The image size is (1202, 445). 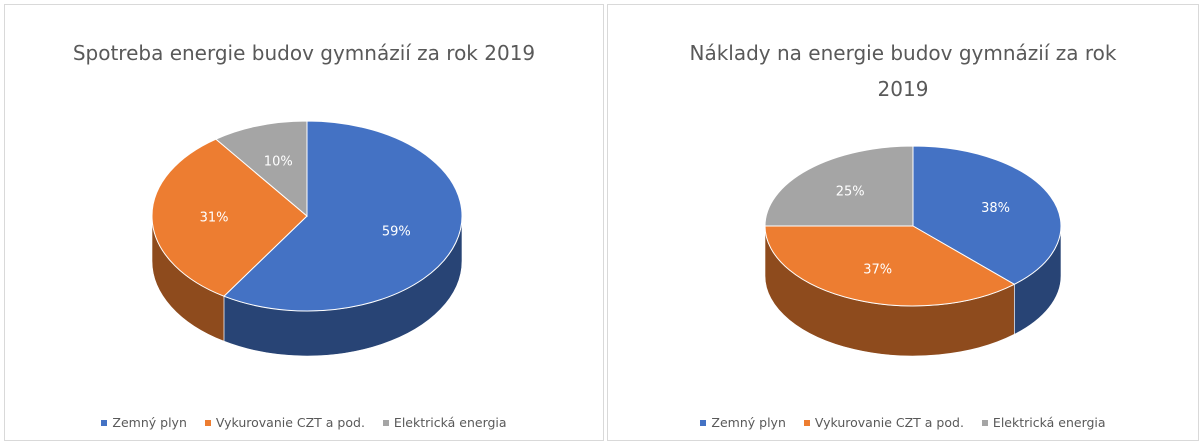 What do you see at coordinates (995, 208) in the screenshot?
I see `data-label: 38%` at bounding box center [995, 208].